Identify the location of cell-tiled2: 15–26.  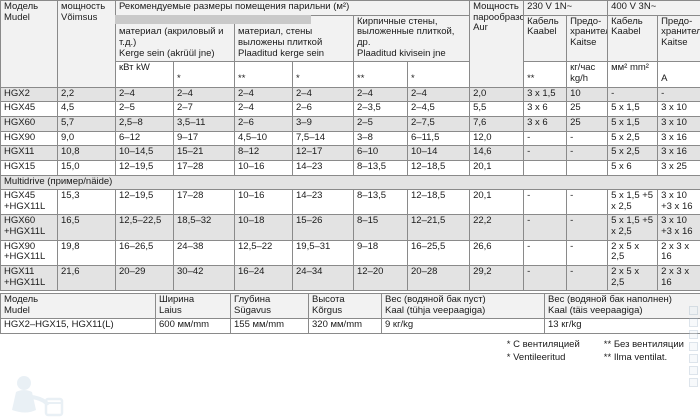
(323, 227).